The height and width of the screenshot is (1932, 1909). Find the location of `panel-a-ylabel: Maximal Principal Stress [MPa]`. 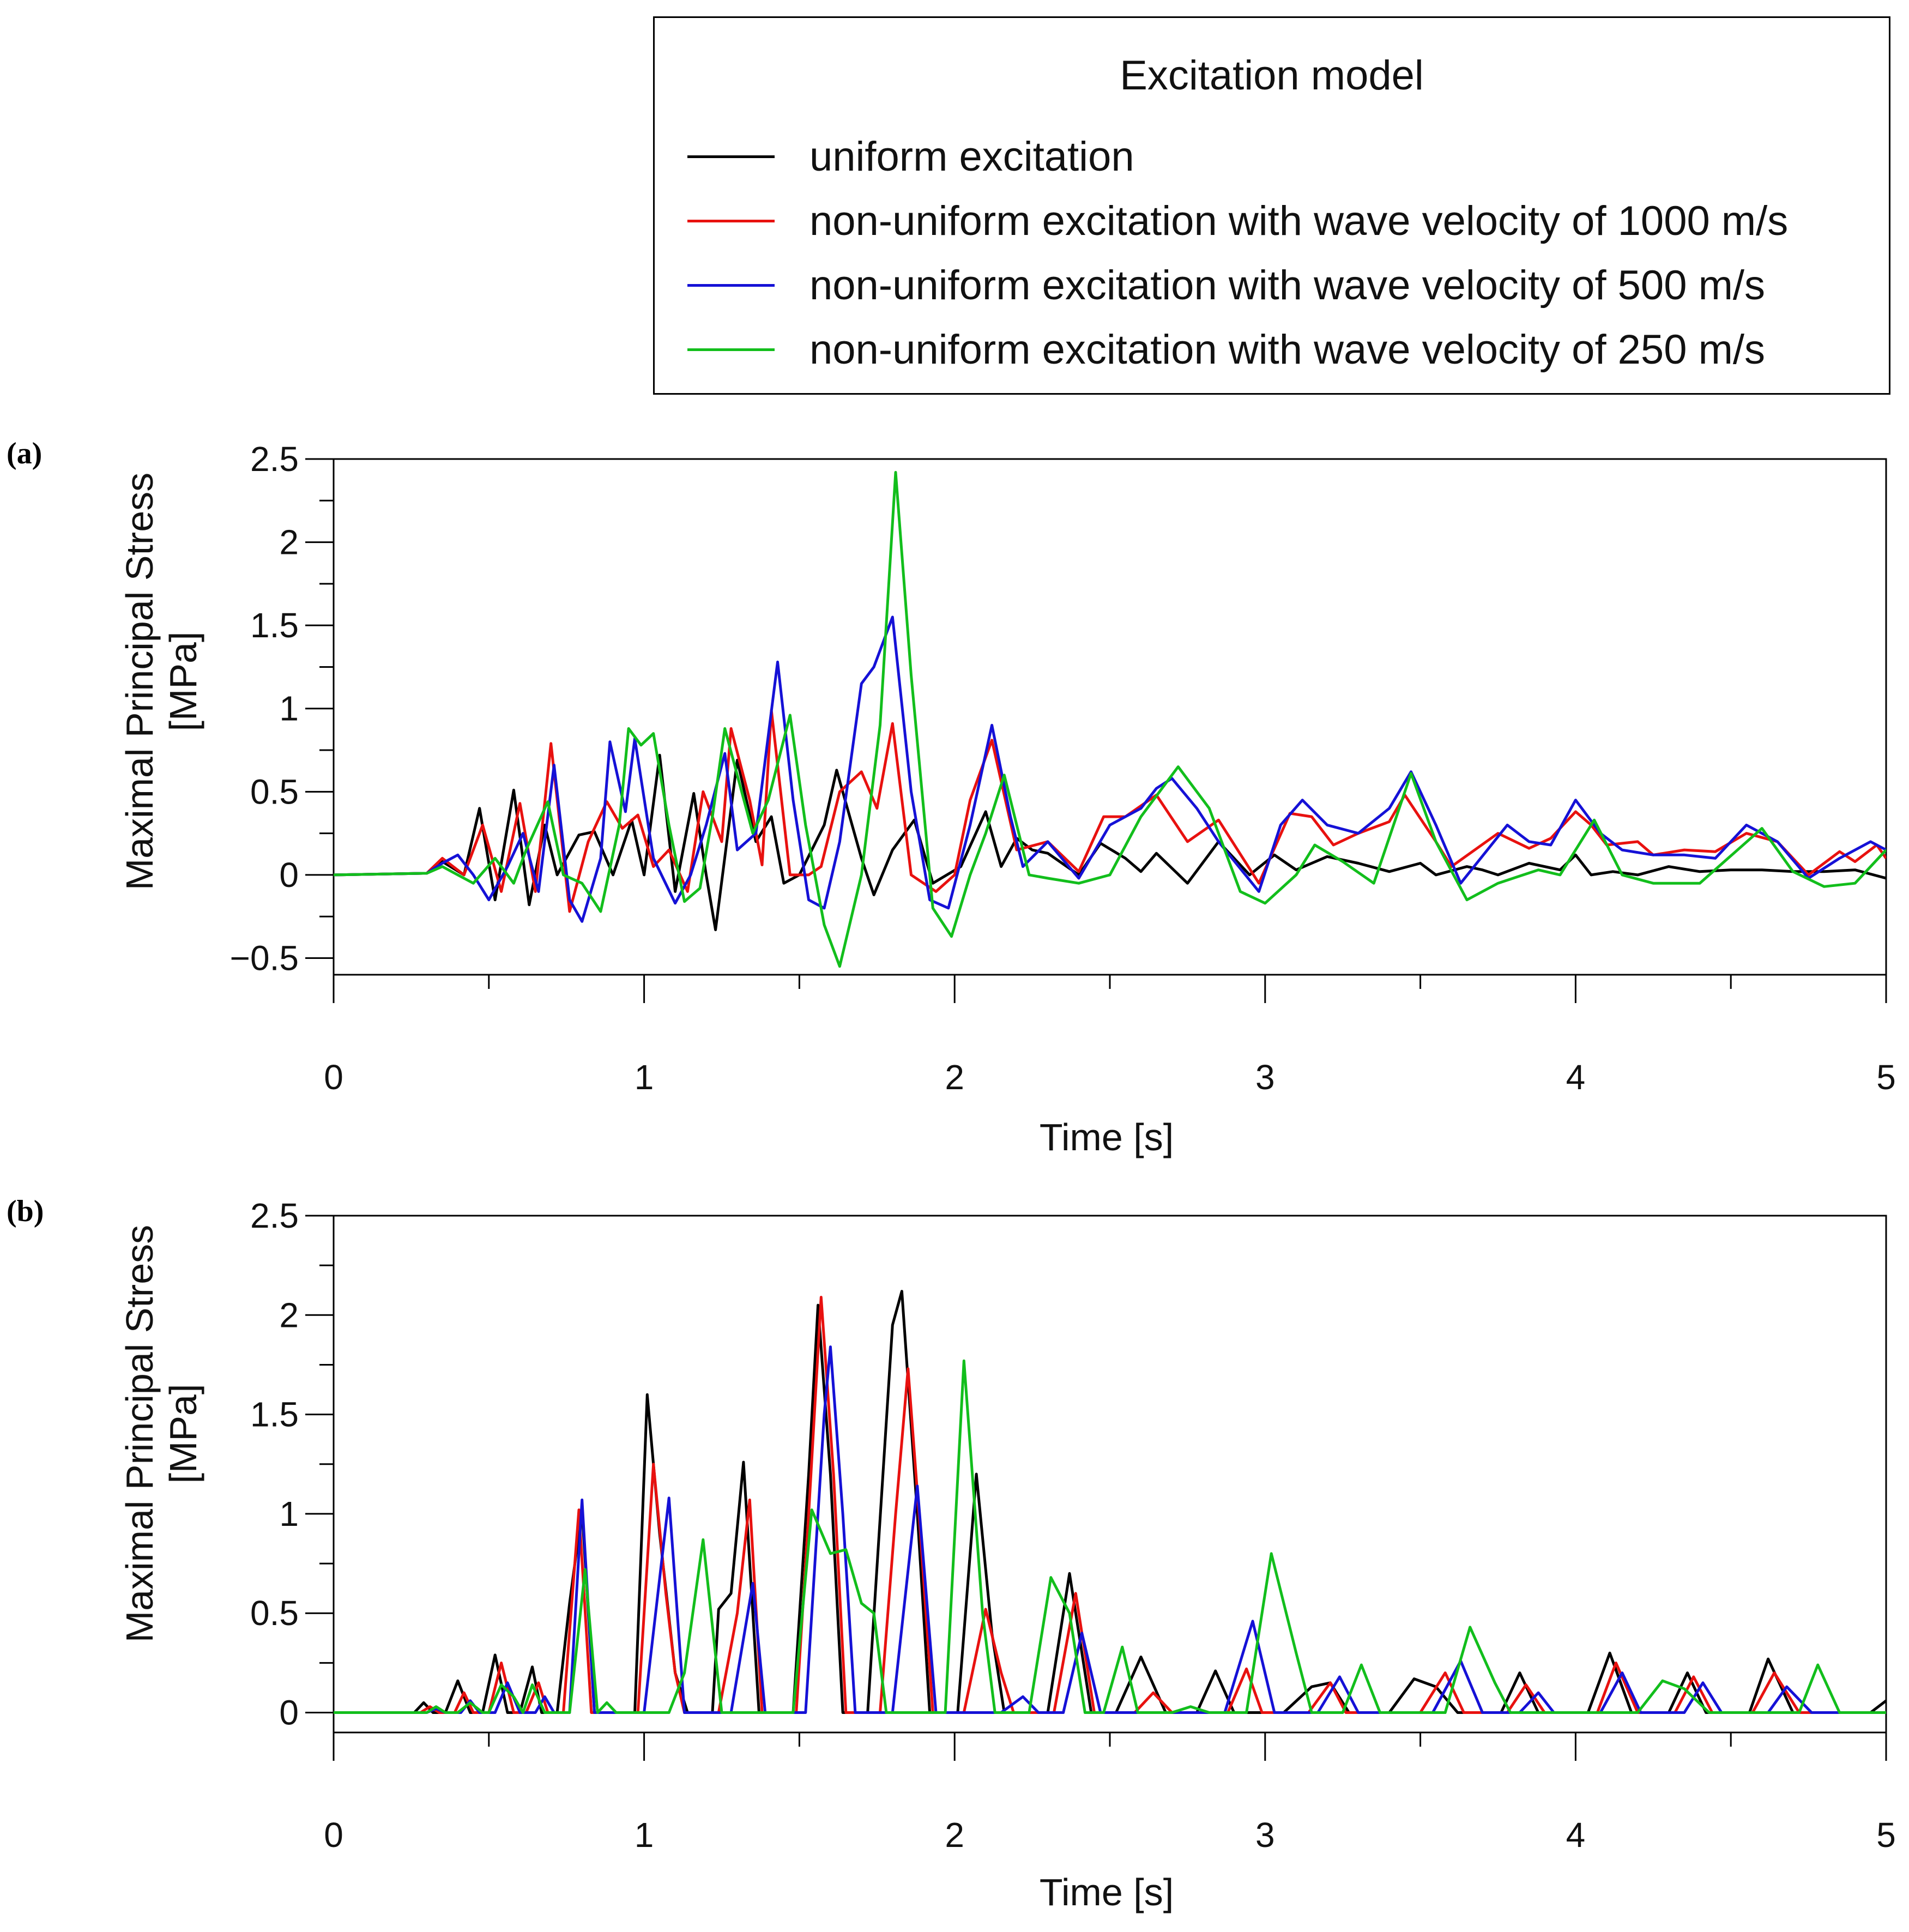

panel-a-ylabel: Maximal Principal Stress [MPa] is located at coordinates (161, 681).